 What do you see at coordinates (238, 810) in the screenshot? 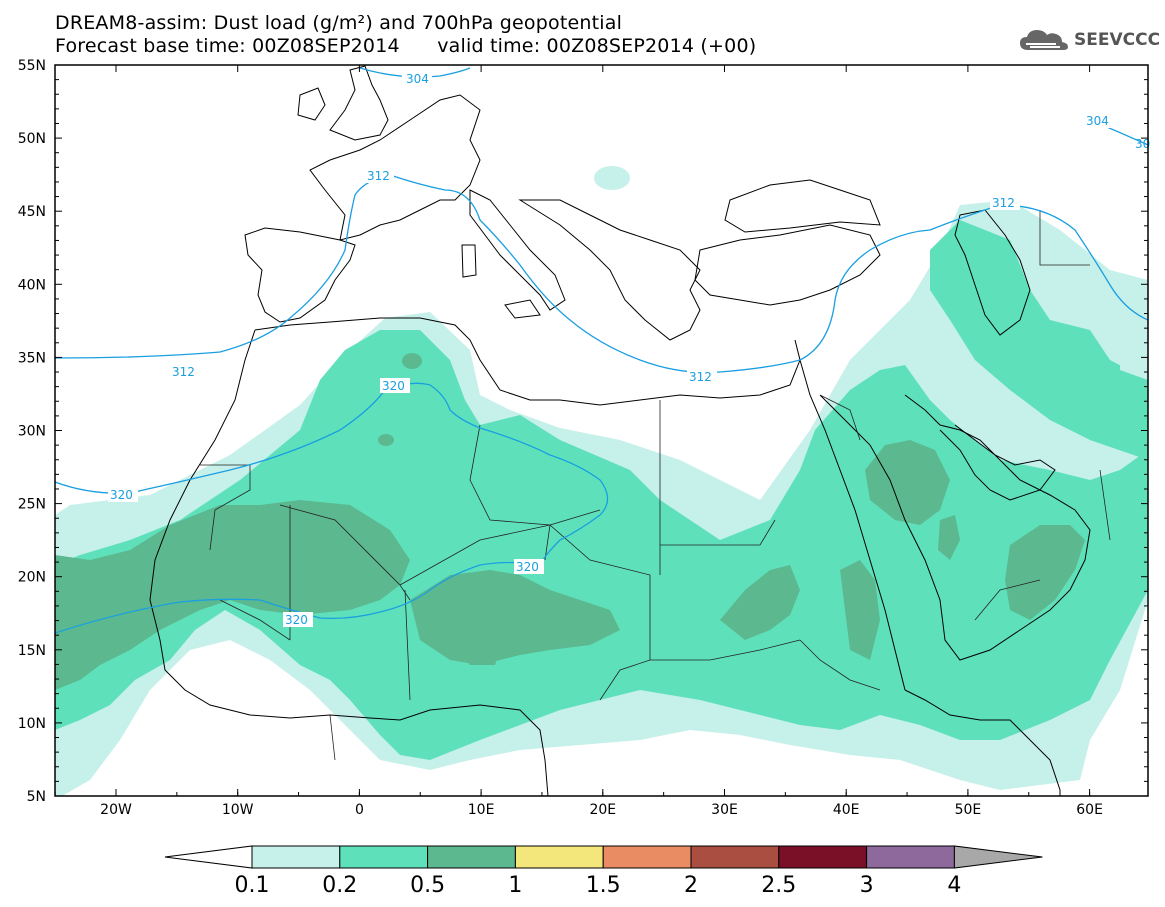
I see `lon-label: 10W` at bounding box center [238, 810].